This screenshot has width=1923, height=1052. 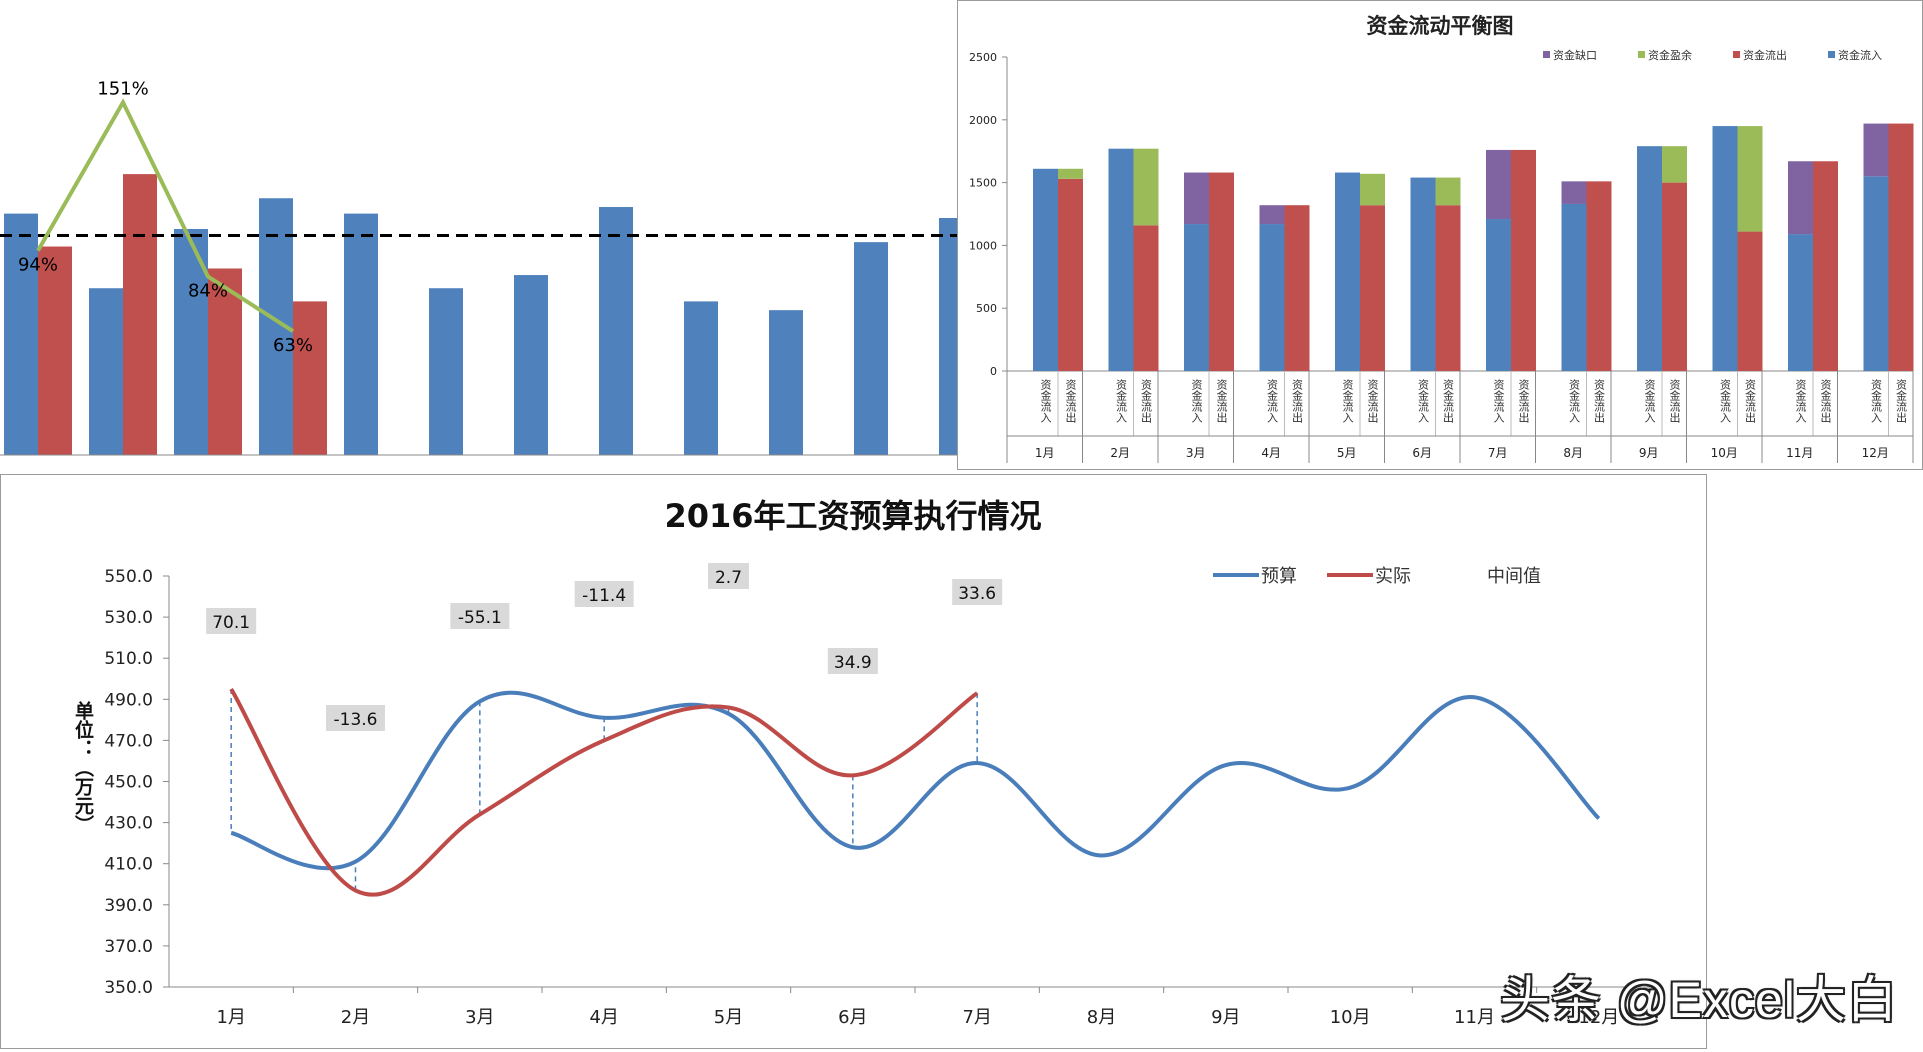 I want to click on balance-category-1: 1月, so click(x=1045, y=453).